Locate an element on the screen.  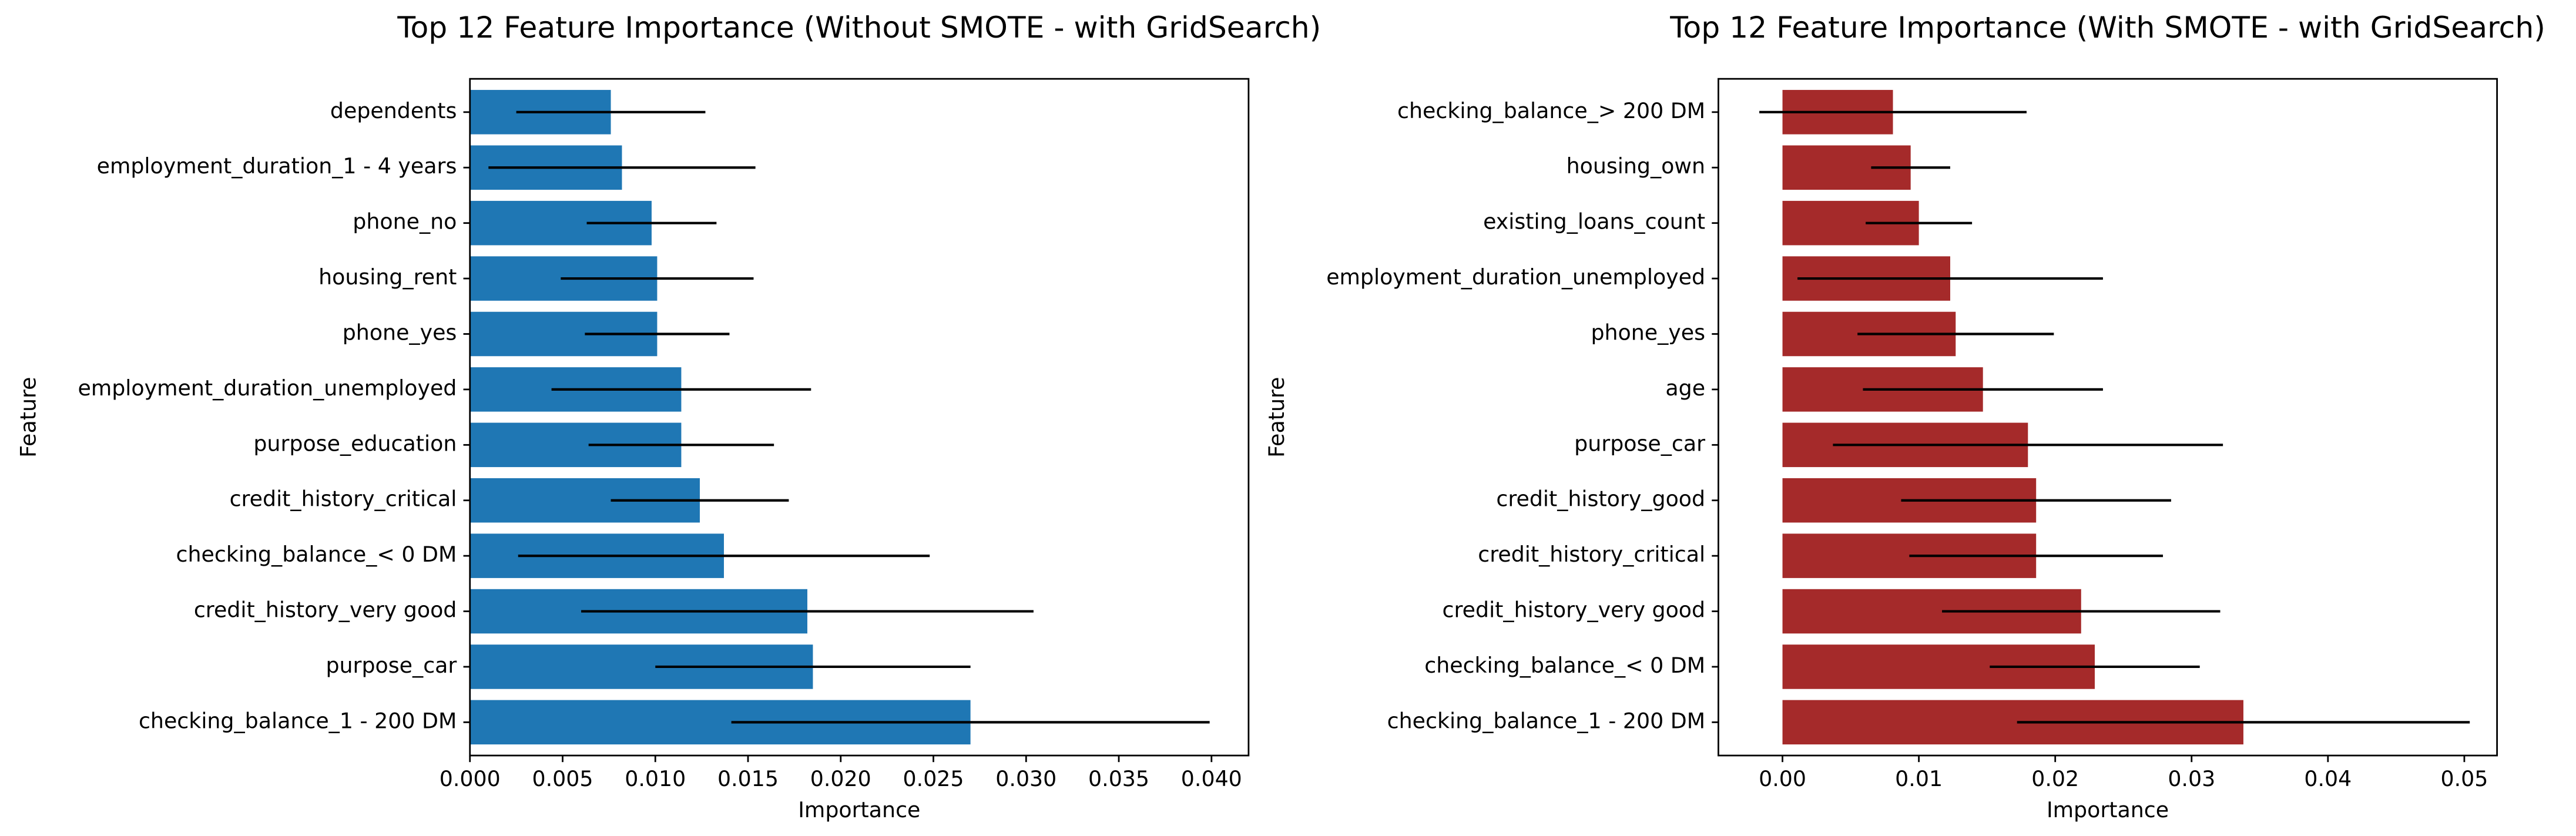
x-tick-label: 0.03 is located at coordinates (2192, 778).